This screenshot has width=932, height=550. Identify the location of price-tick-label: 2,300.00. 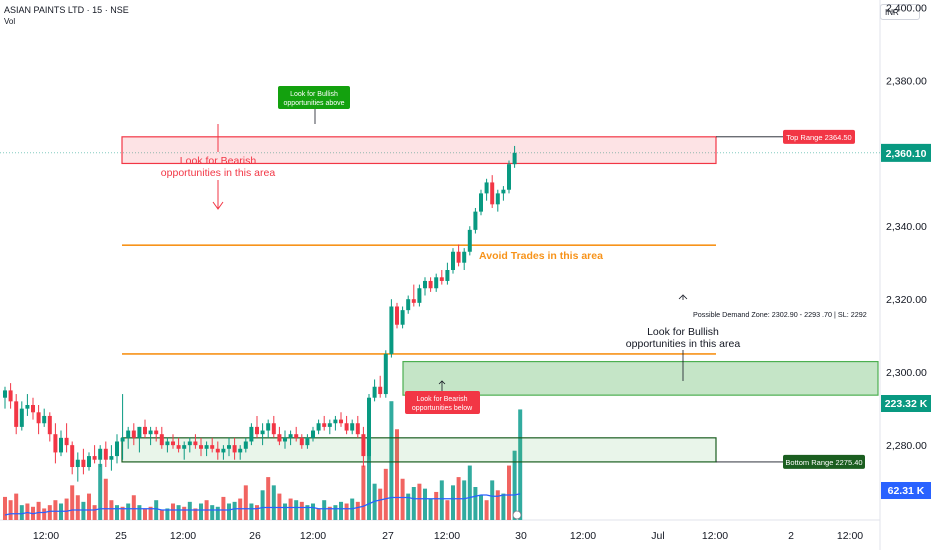
(906, 373).